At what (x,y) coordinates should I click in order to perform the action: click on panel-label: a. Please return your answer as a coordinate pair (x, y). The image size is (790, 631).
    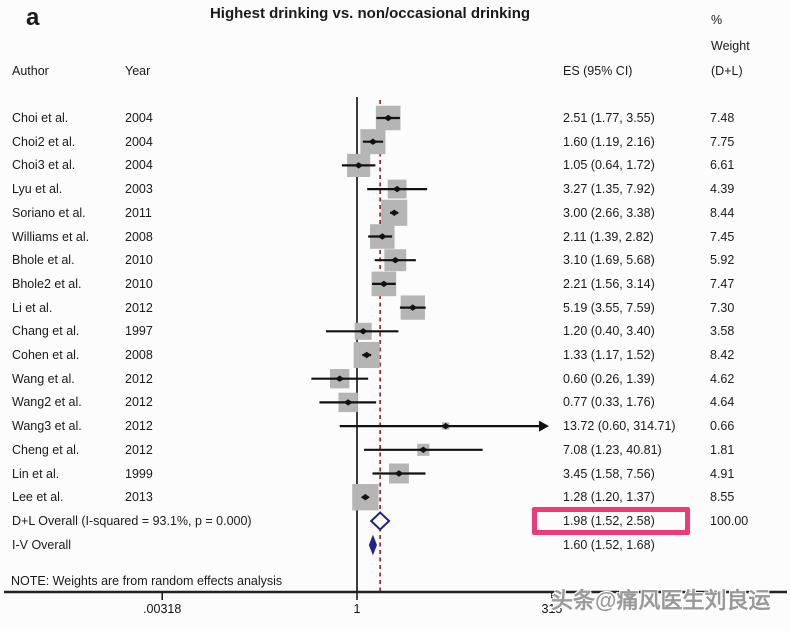
    Looking at the image, I should click on (33, 17).